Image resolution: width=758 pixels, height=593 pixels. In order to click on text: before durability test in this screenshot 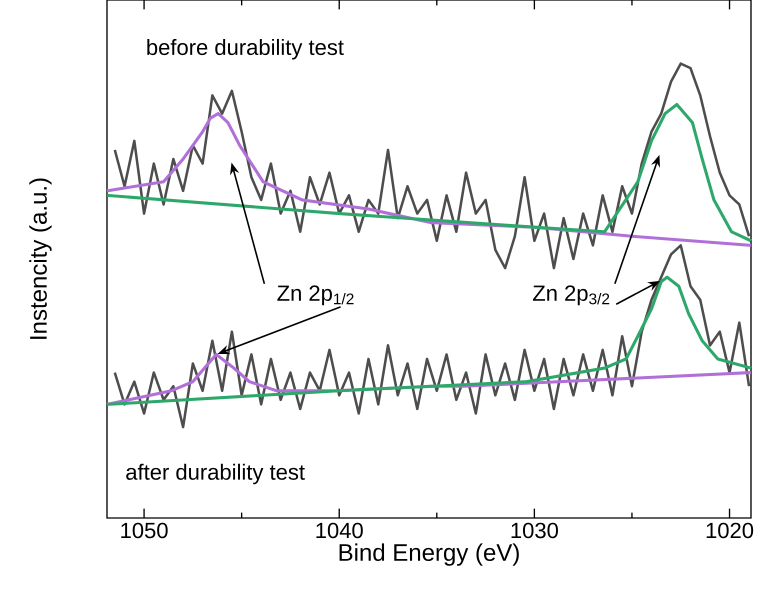, I will do `click(245, 49)`.